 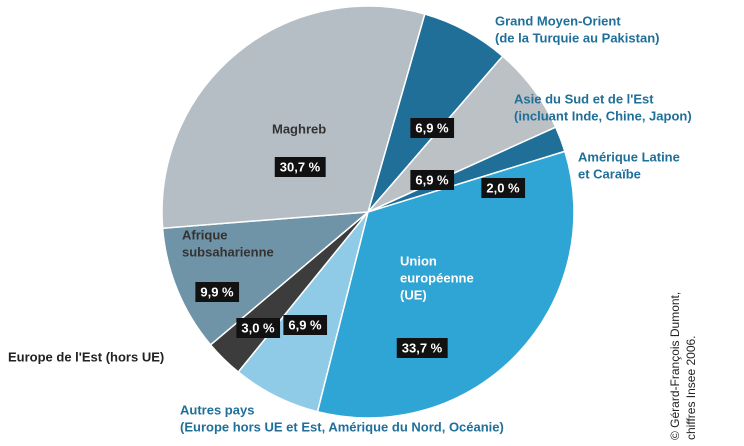 I want to click on slice-name: (de la Turquie au Pakistan), so click(x=577, y=37).